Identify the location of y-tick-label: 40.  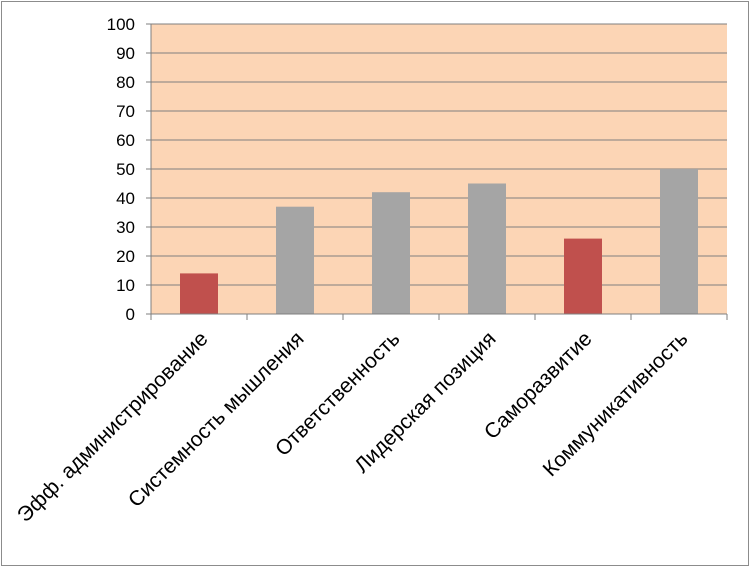
(125, 198).